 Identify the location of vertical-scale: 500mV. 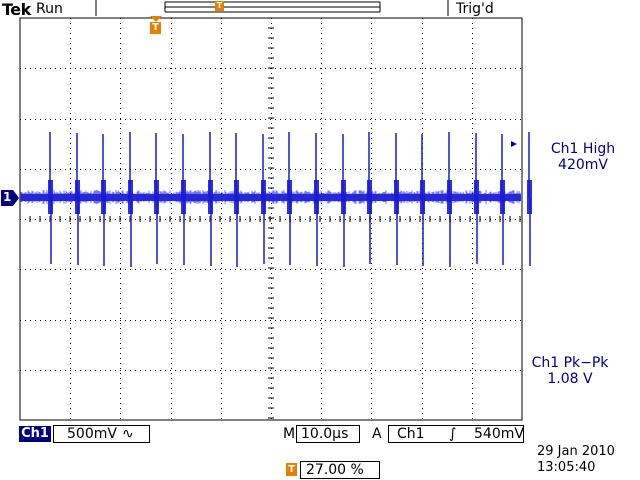
(92, 434).